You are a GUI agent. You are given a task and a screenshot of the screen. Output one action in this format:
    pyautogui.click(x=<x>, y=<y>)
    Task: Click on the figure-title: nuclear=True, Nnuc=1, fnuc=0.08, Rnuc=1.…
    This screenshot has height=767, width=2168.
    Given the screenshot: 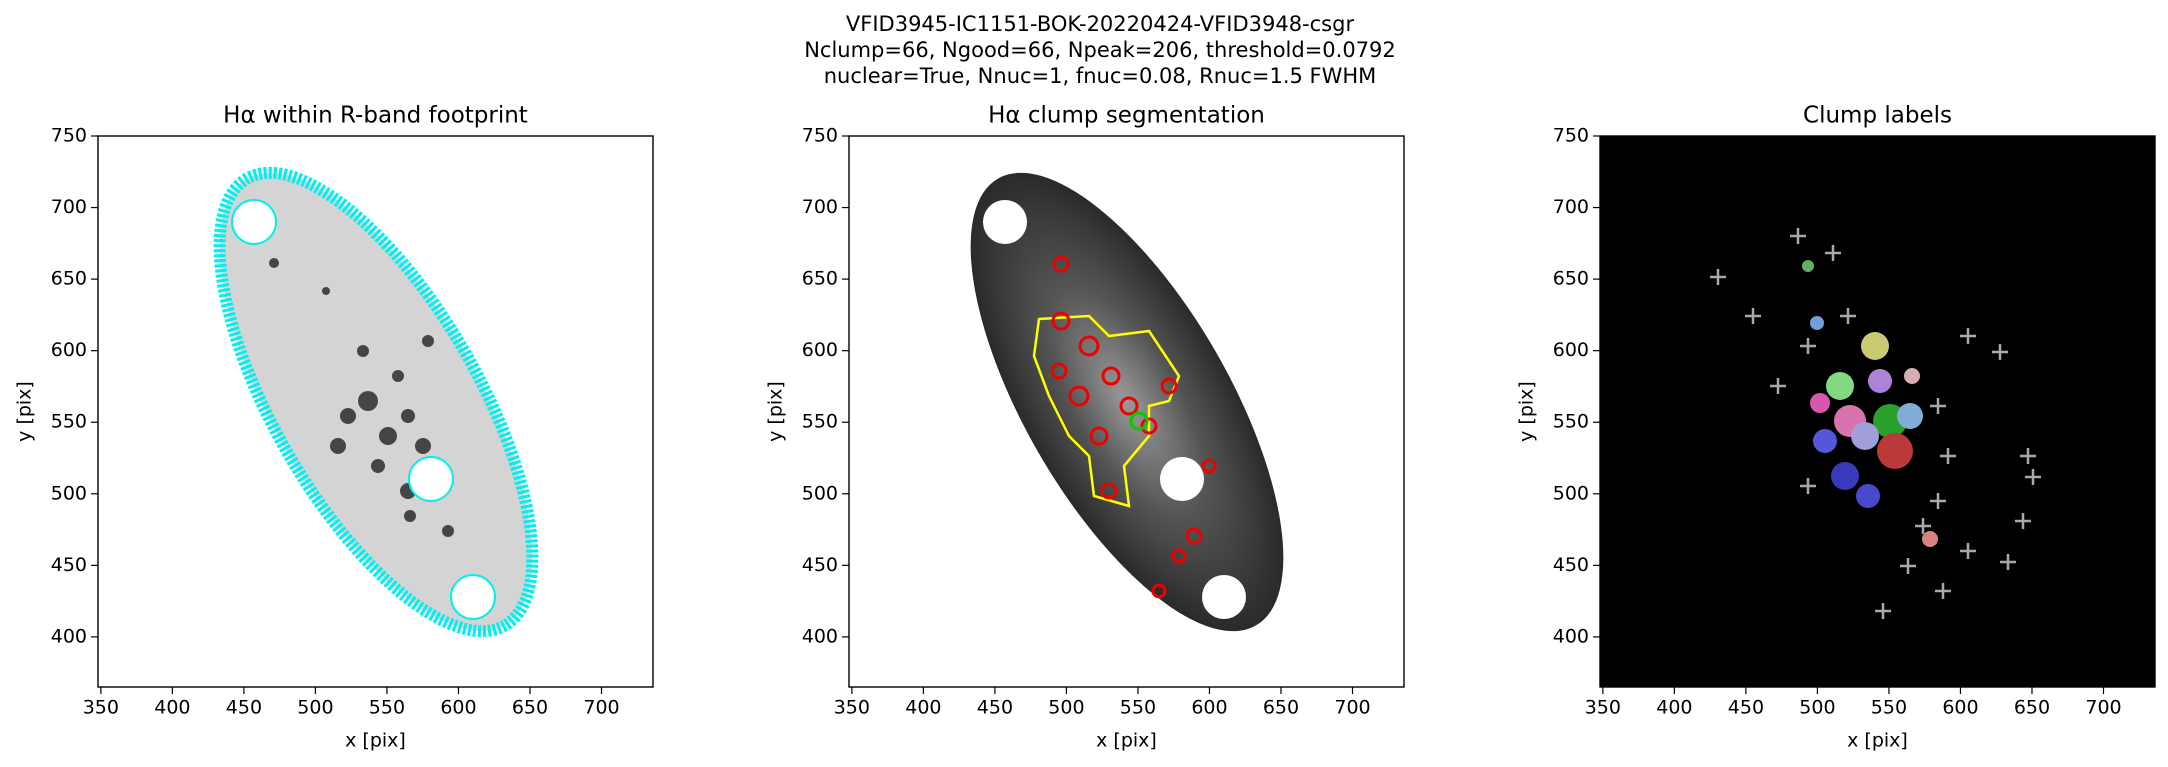 What is the action you would take?
    pyautogui.click(x=1100, y=76)
    